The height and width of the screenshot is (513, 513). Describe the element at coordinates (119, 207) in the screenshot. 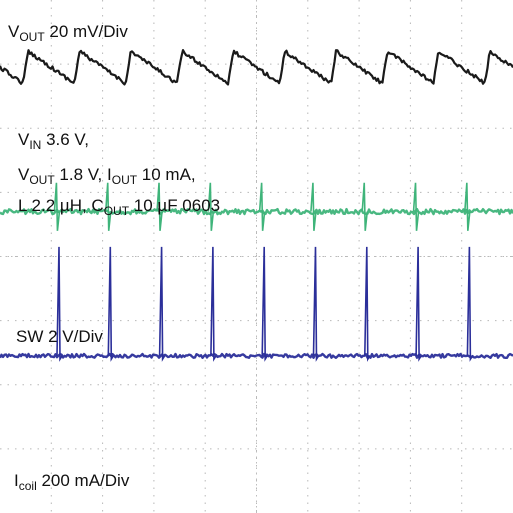

I see `components-label: L 2.2 µH, COUT 10 µF 0603` at that location.